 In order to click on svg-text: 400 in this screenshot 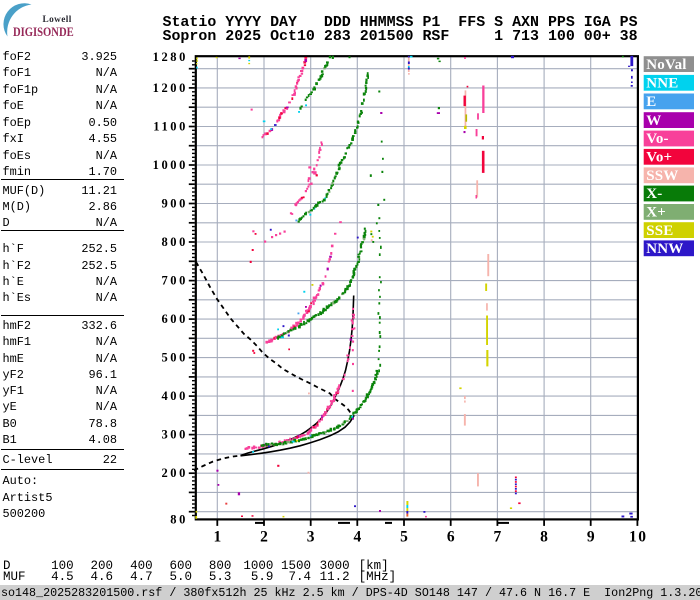, I will do `click(174, 396)`.